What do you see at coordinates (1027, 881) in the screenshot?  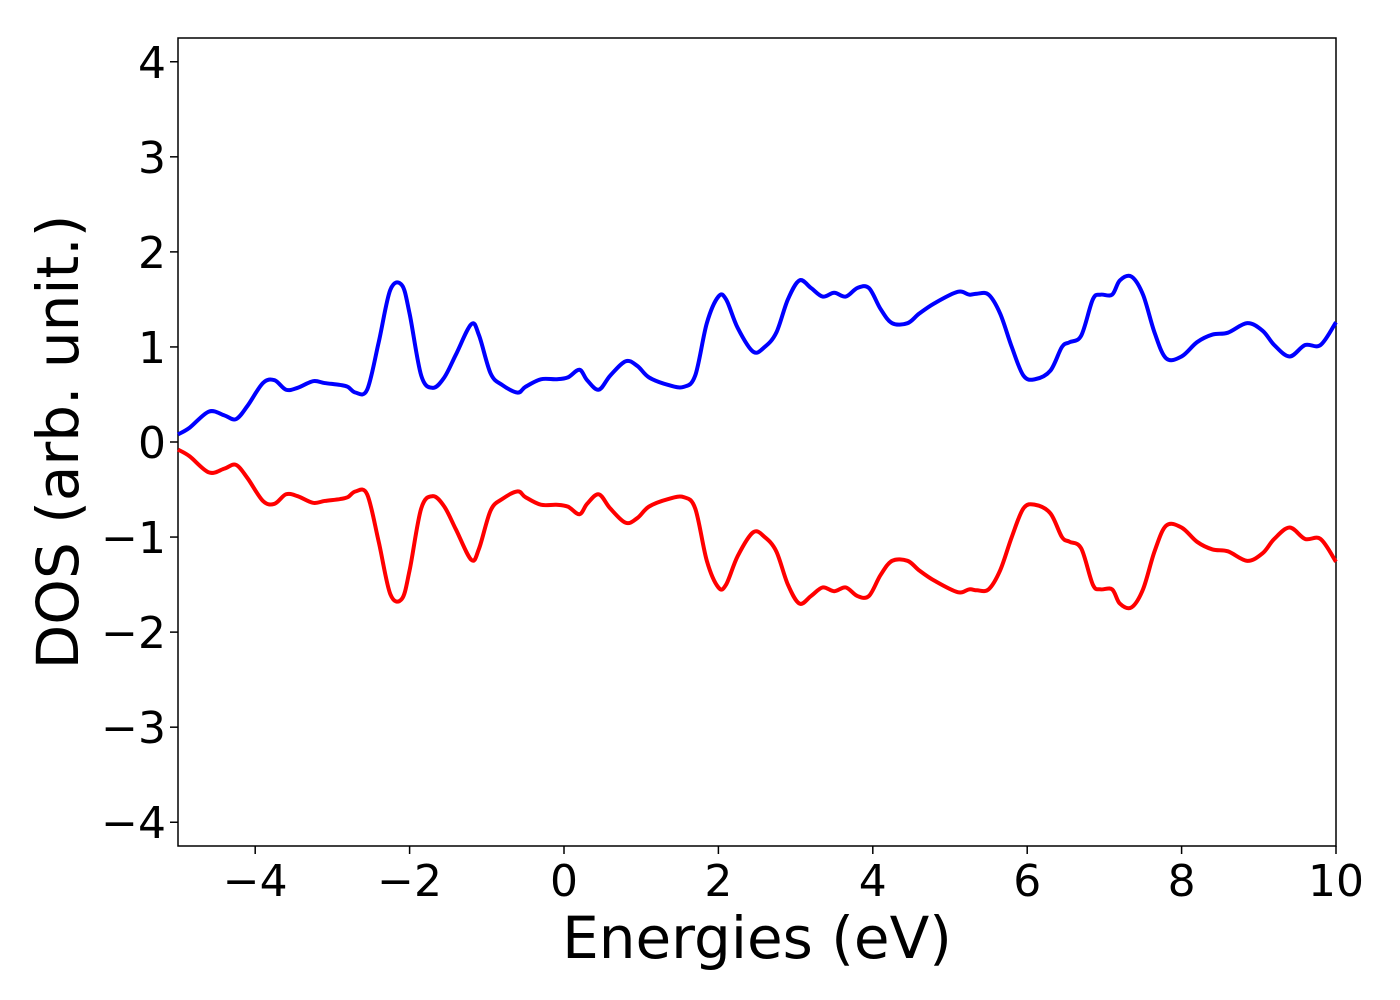 I see `x-tick-label: 6` at bounding box center [1027, 881].